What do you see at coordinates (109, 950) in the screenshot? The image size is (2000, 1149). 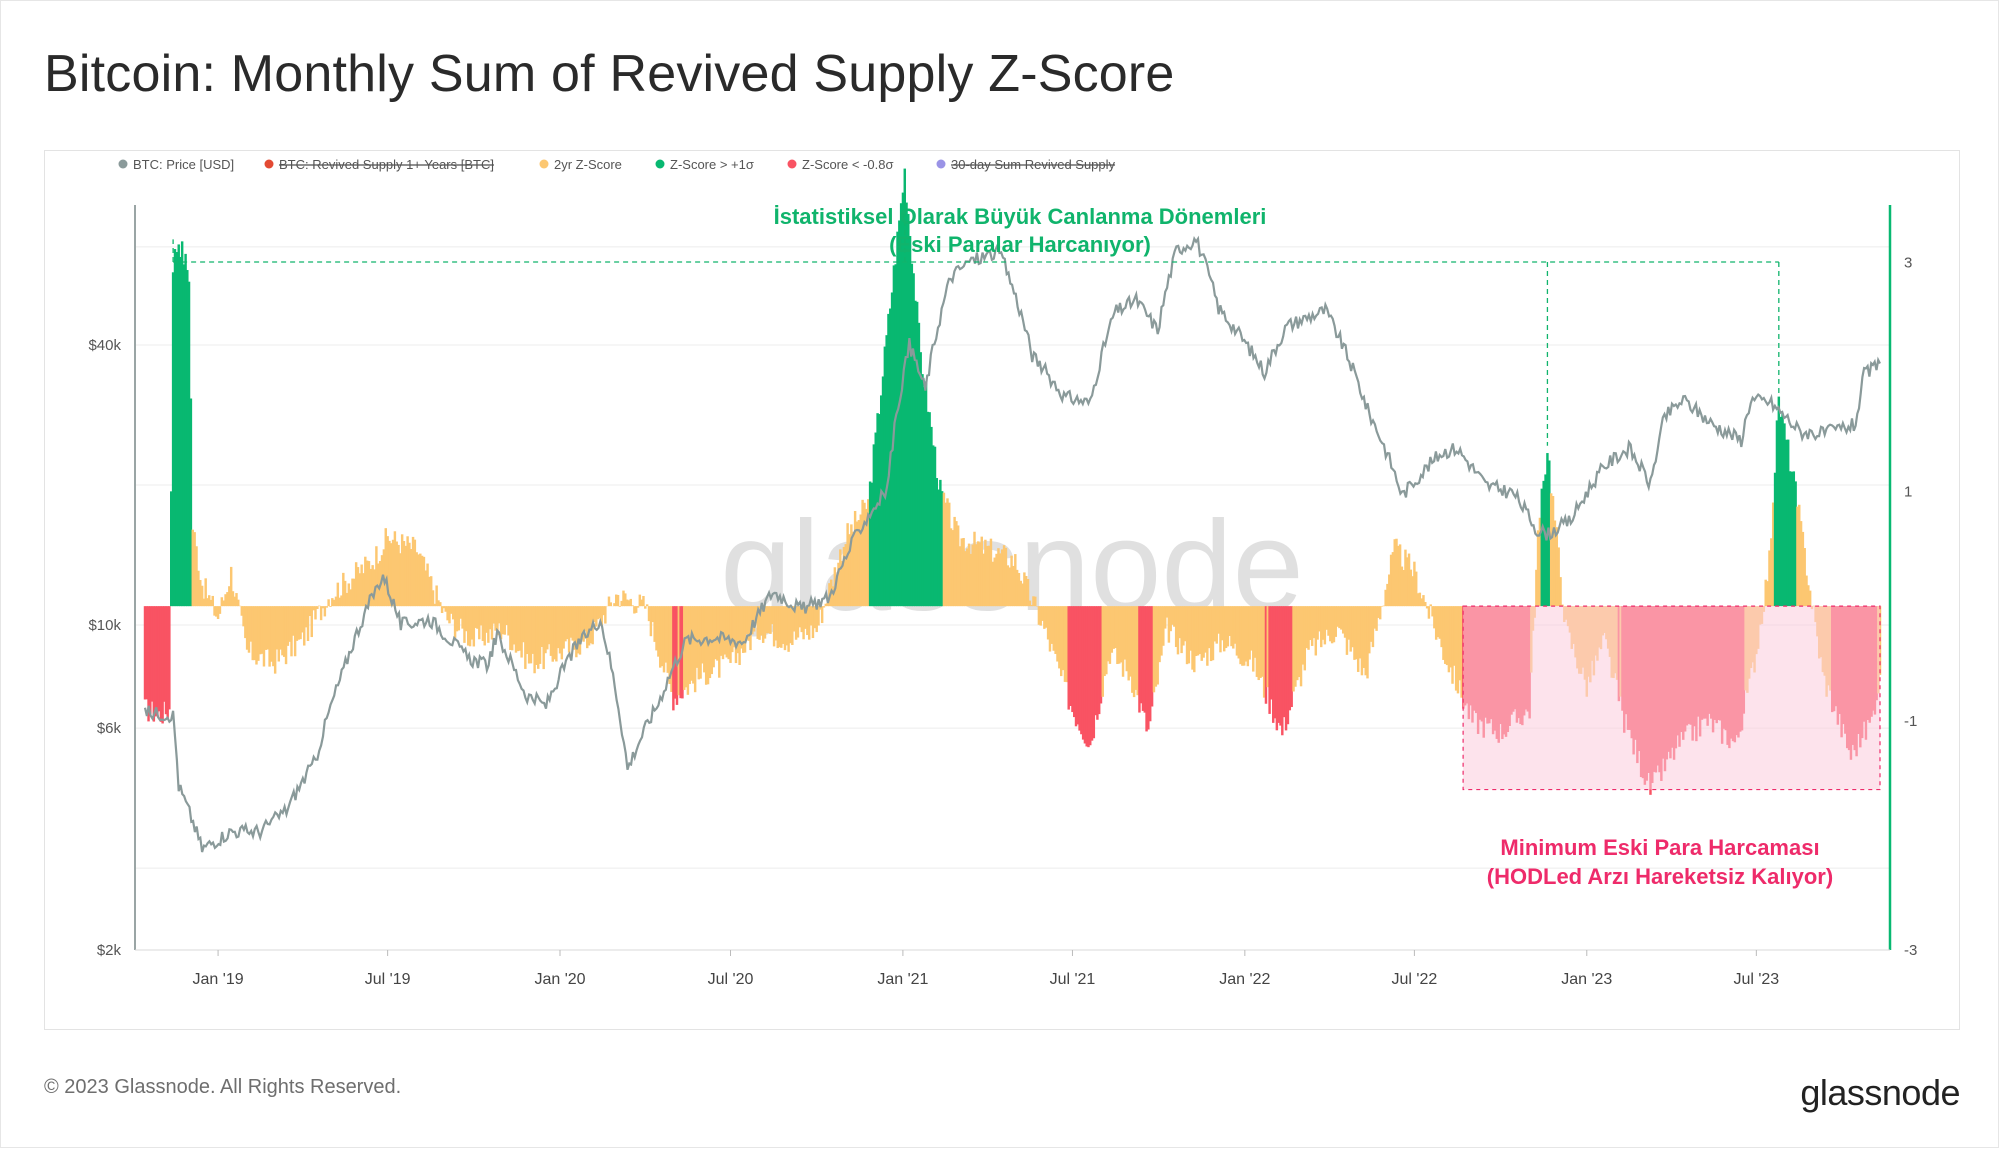 I see `y-tick-label: $2k` at bounding box center [109, 950].